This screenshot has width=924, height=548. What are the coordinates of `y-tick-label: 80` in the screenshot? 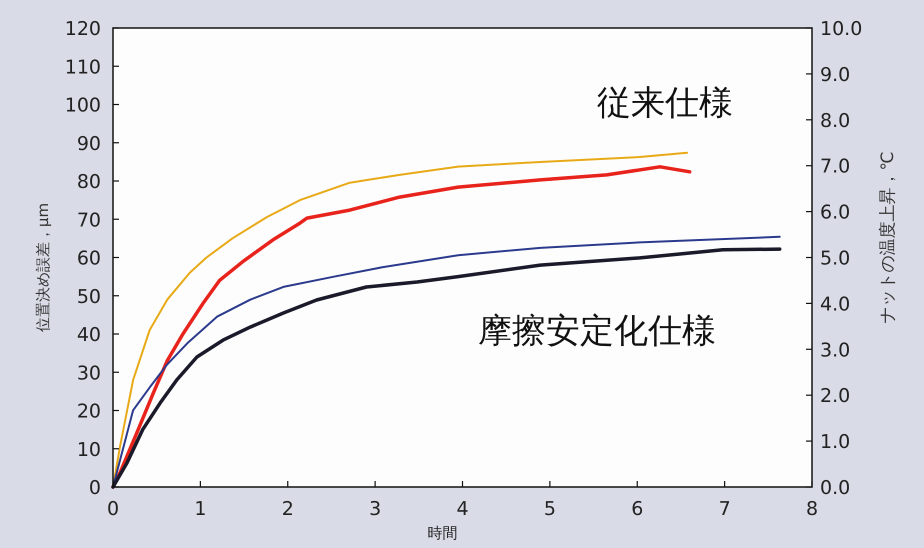 It's located at (88, 182).